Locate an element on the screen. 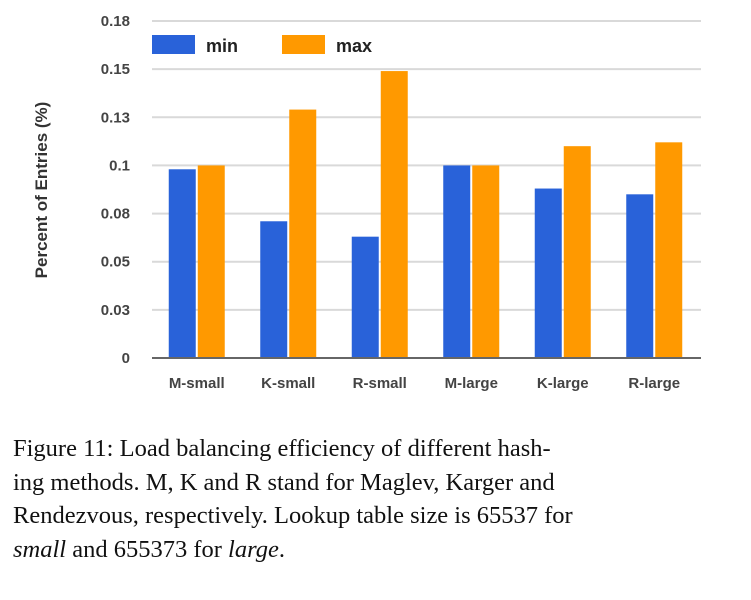 The height and width of the screenshot is (600, 751). bar-max-m-small is located at coordinates (211, 261).